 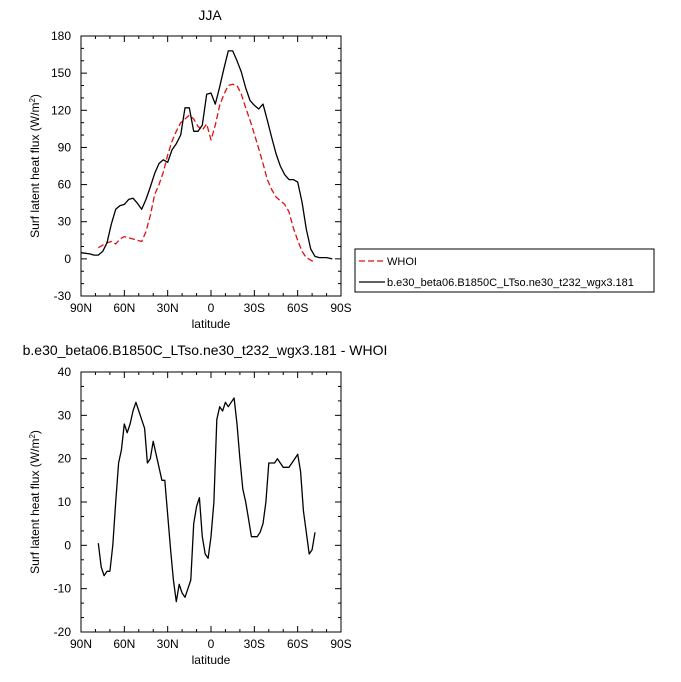 What do you see at coordinates (61, 110) in the screenshot?
I see `y-tick-label: 120` at bounding box center [61, 110].